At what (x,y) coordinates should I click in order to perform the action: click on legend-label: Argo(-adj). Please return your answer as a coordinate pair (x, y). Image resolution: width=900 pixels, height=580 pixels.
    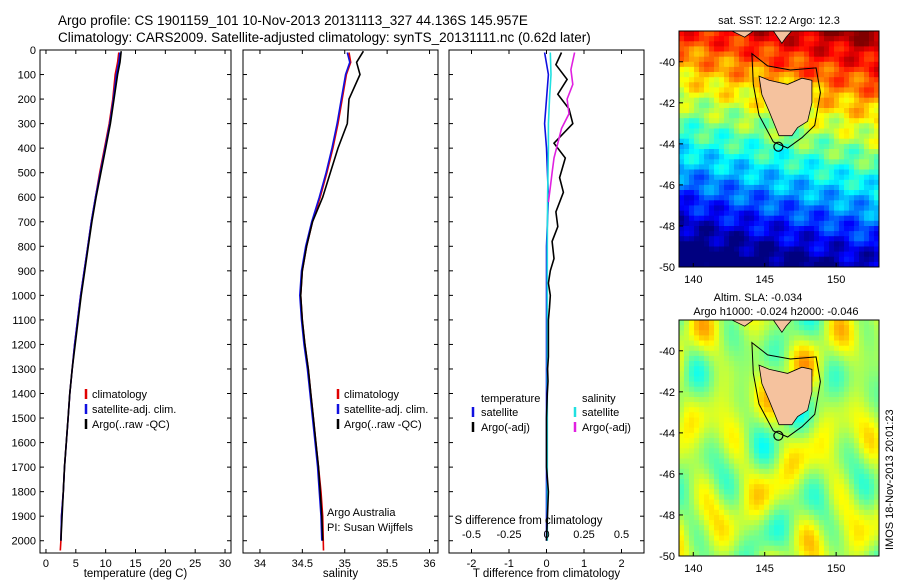
    Looking at the image, I should click on (505, 428).